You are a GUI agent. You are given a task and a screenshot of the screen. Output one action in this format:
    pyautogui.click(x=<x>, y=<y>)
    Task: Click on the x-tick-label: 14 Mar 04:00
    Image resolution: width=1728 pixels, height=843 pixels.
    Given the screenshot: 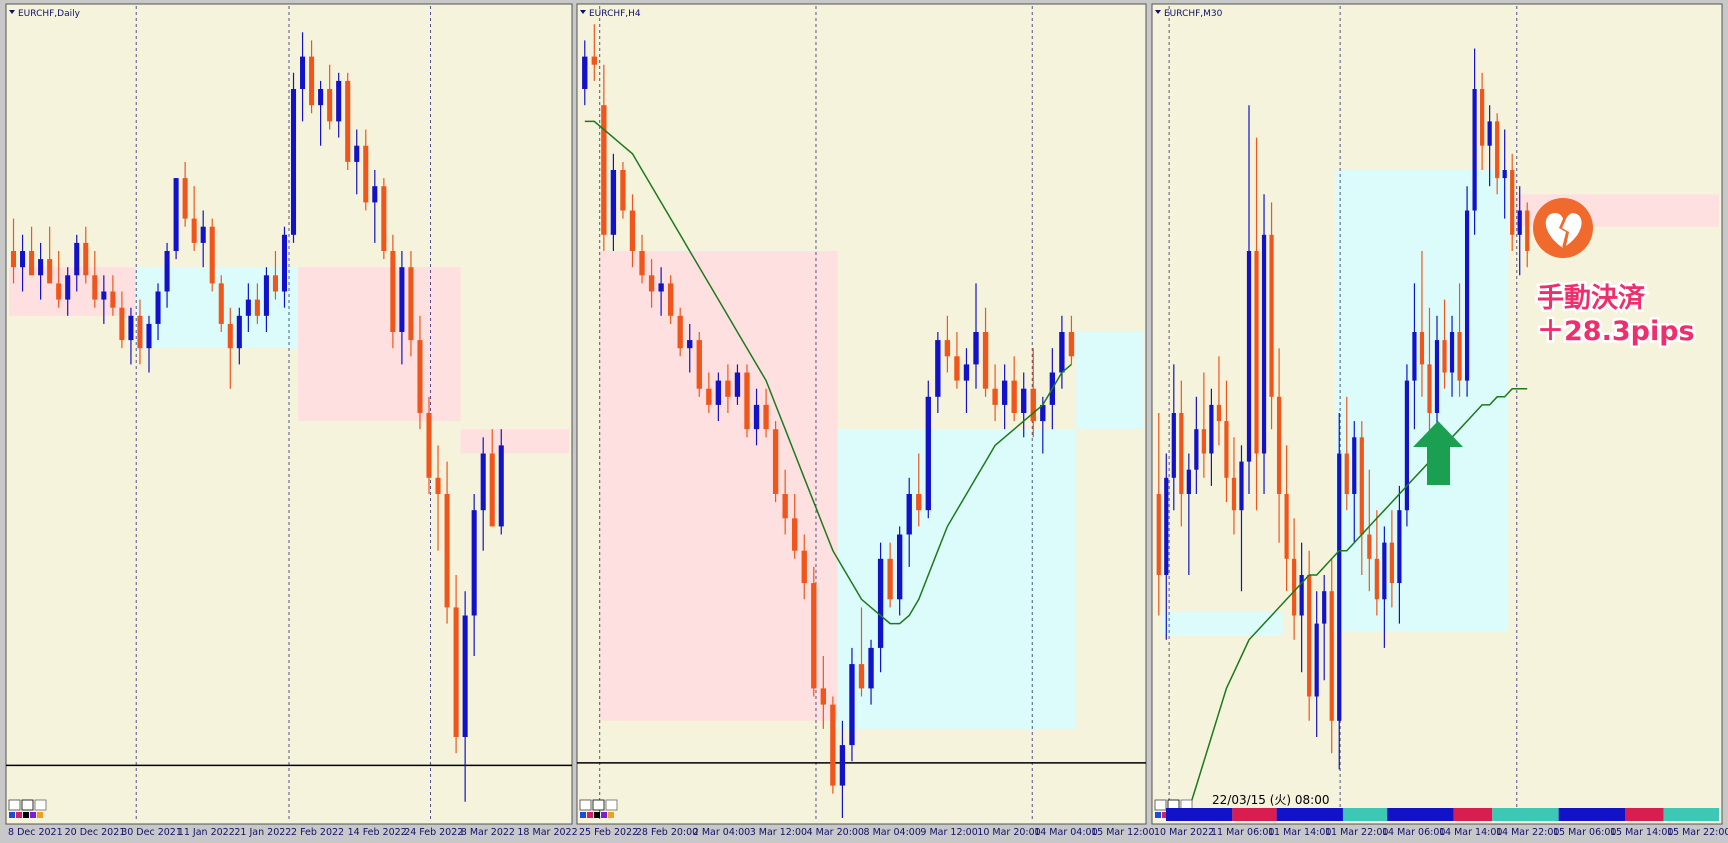 What is the action you would take?
    pyautogui.click(x=1065, y=832)
    